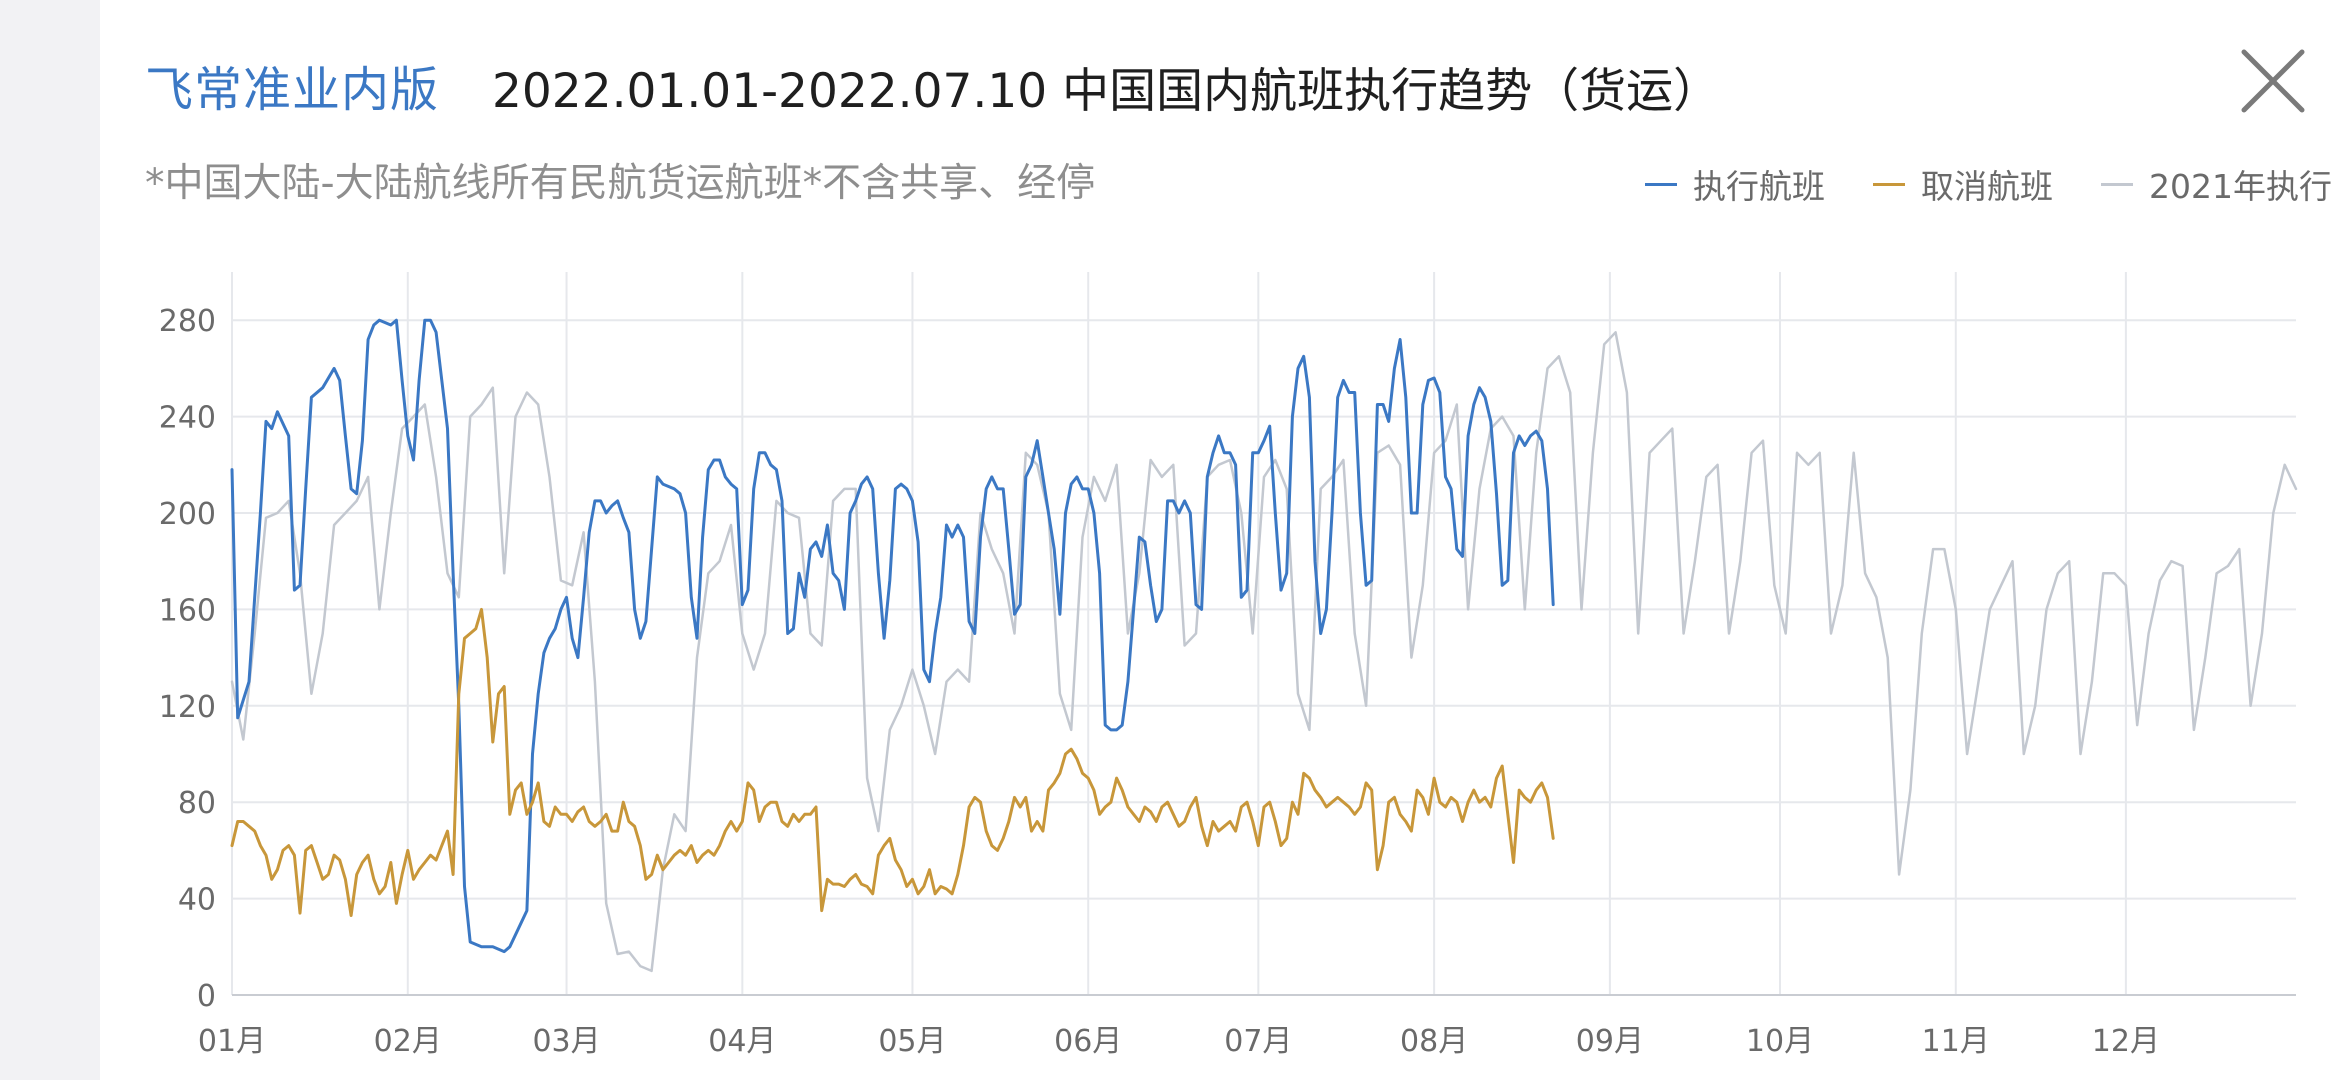 This screenshot has height=1080, width=2340. What do you see at coordinates (2240, 186) in the screenshot?
I see `legend-label-2021: 2021年执行` at bounding box center [2240, 186].